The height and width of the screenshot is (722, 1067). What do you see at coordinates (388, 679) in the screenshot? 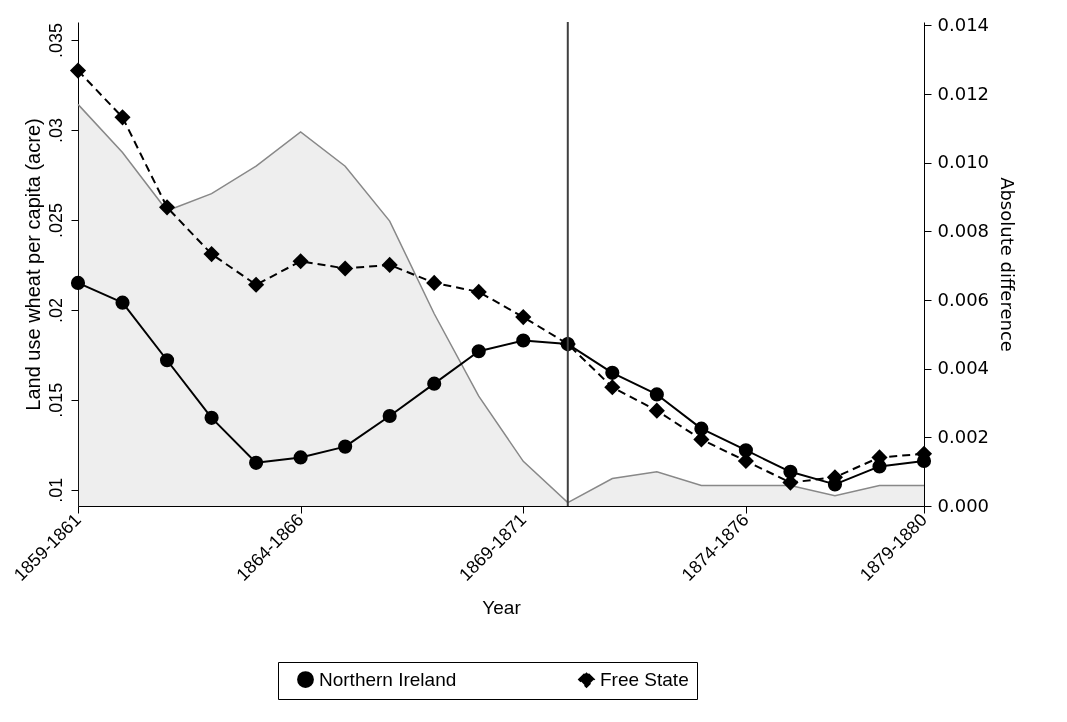
I see `legend-label: Northern Ireland` at bounding box center [388, 679].